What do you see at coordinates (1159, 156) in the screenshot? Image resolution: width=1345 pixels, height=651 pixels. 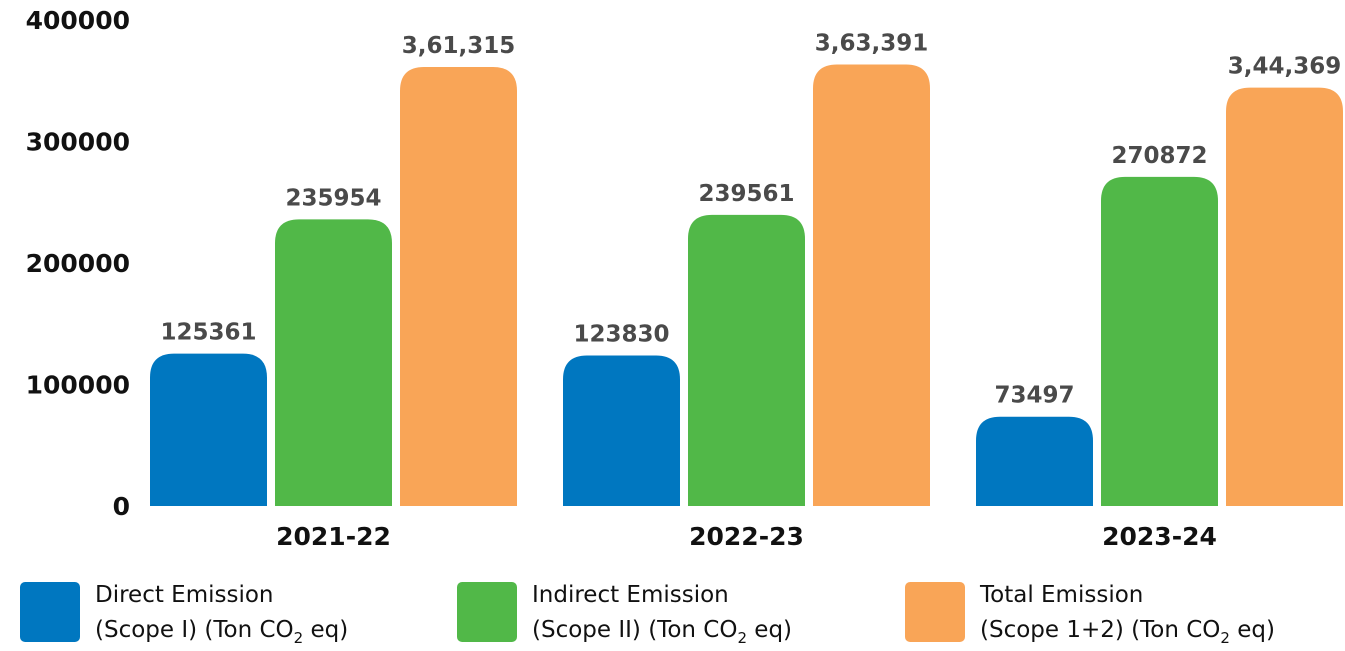 I see `data-label: 270872` at bounding box center [1159, 156].